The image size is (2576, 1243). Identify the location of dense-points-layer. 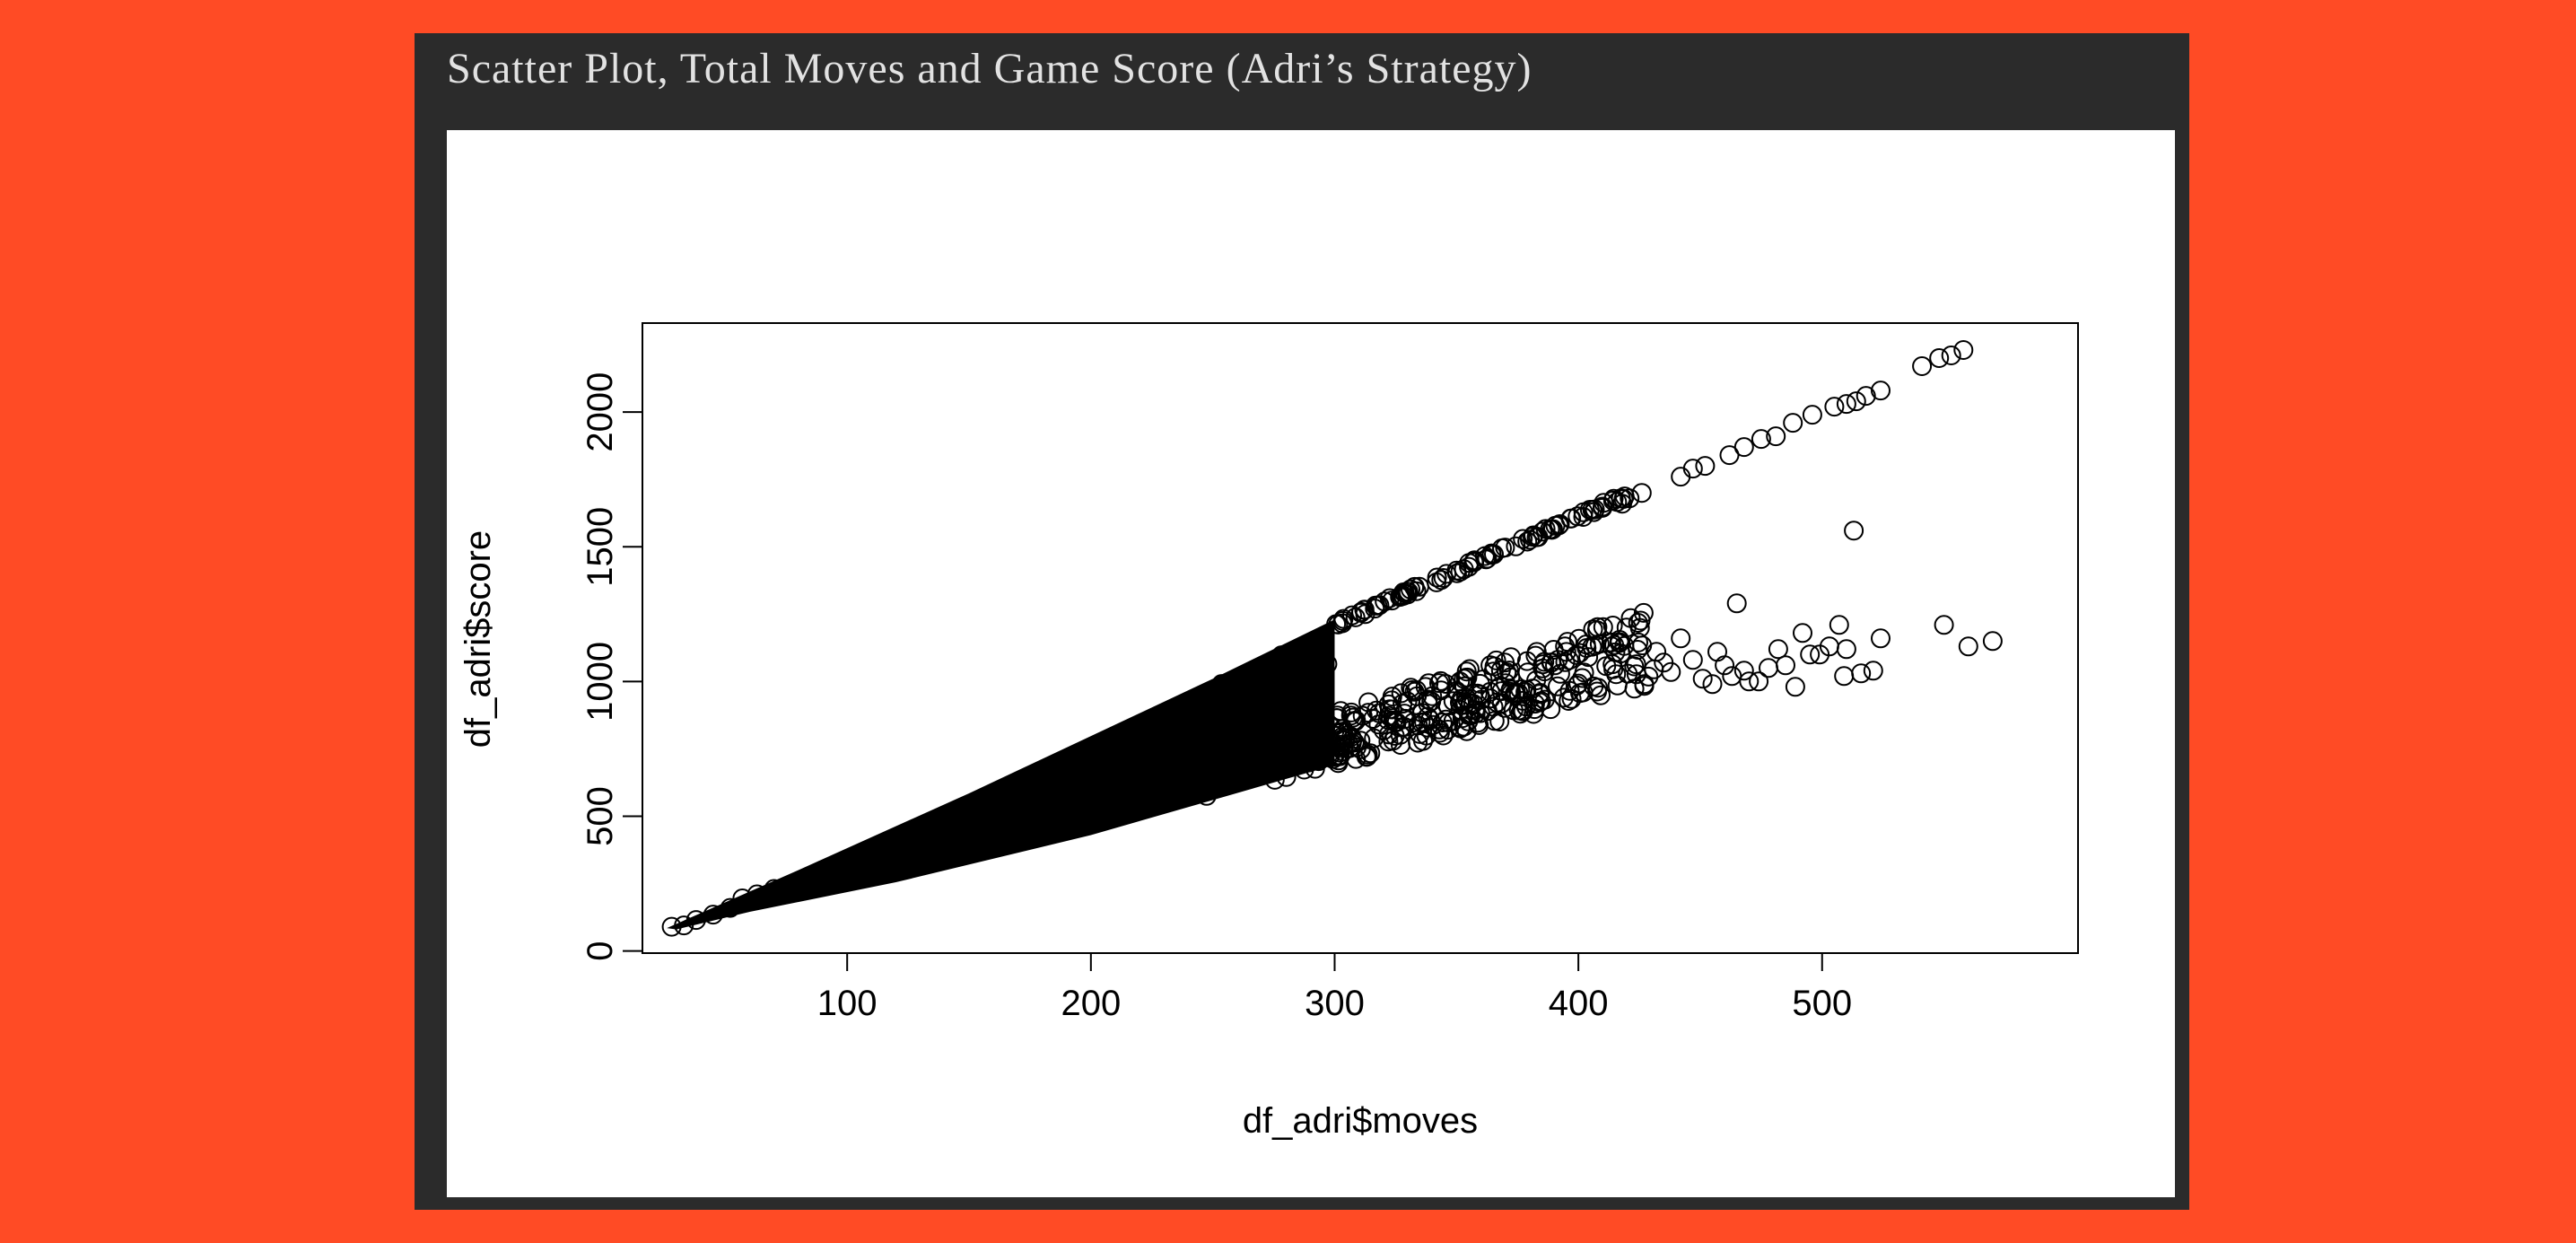
(1163, 708).